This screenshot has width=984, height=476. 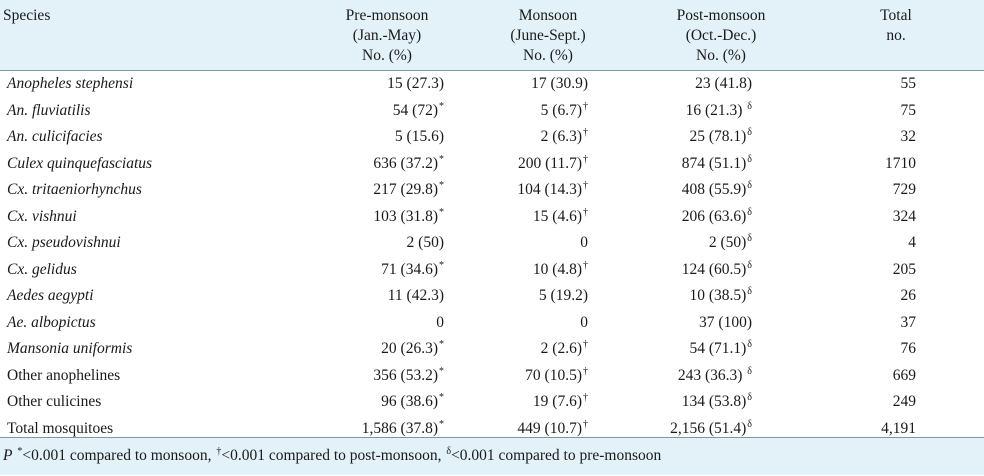 I want to click on cell-monsoon: 5 (19.2), so click(x=563, y=296).